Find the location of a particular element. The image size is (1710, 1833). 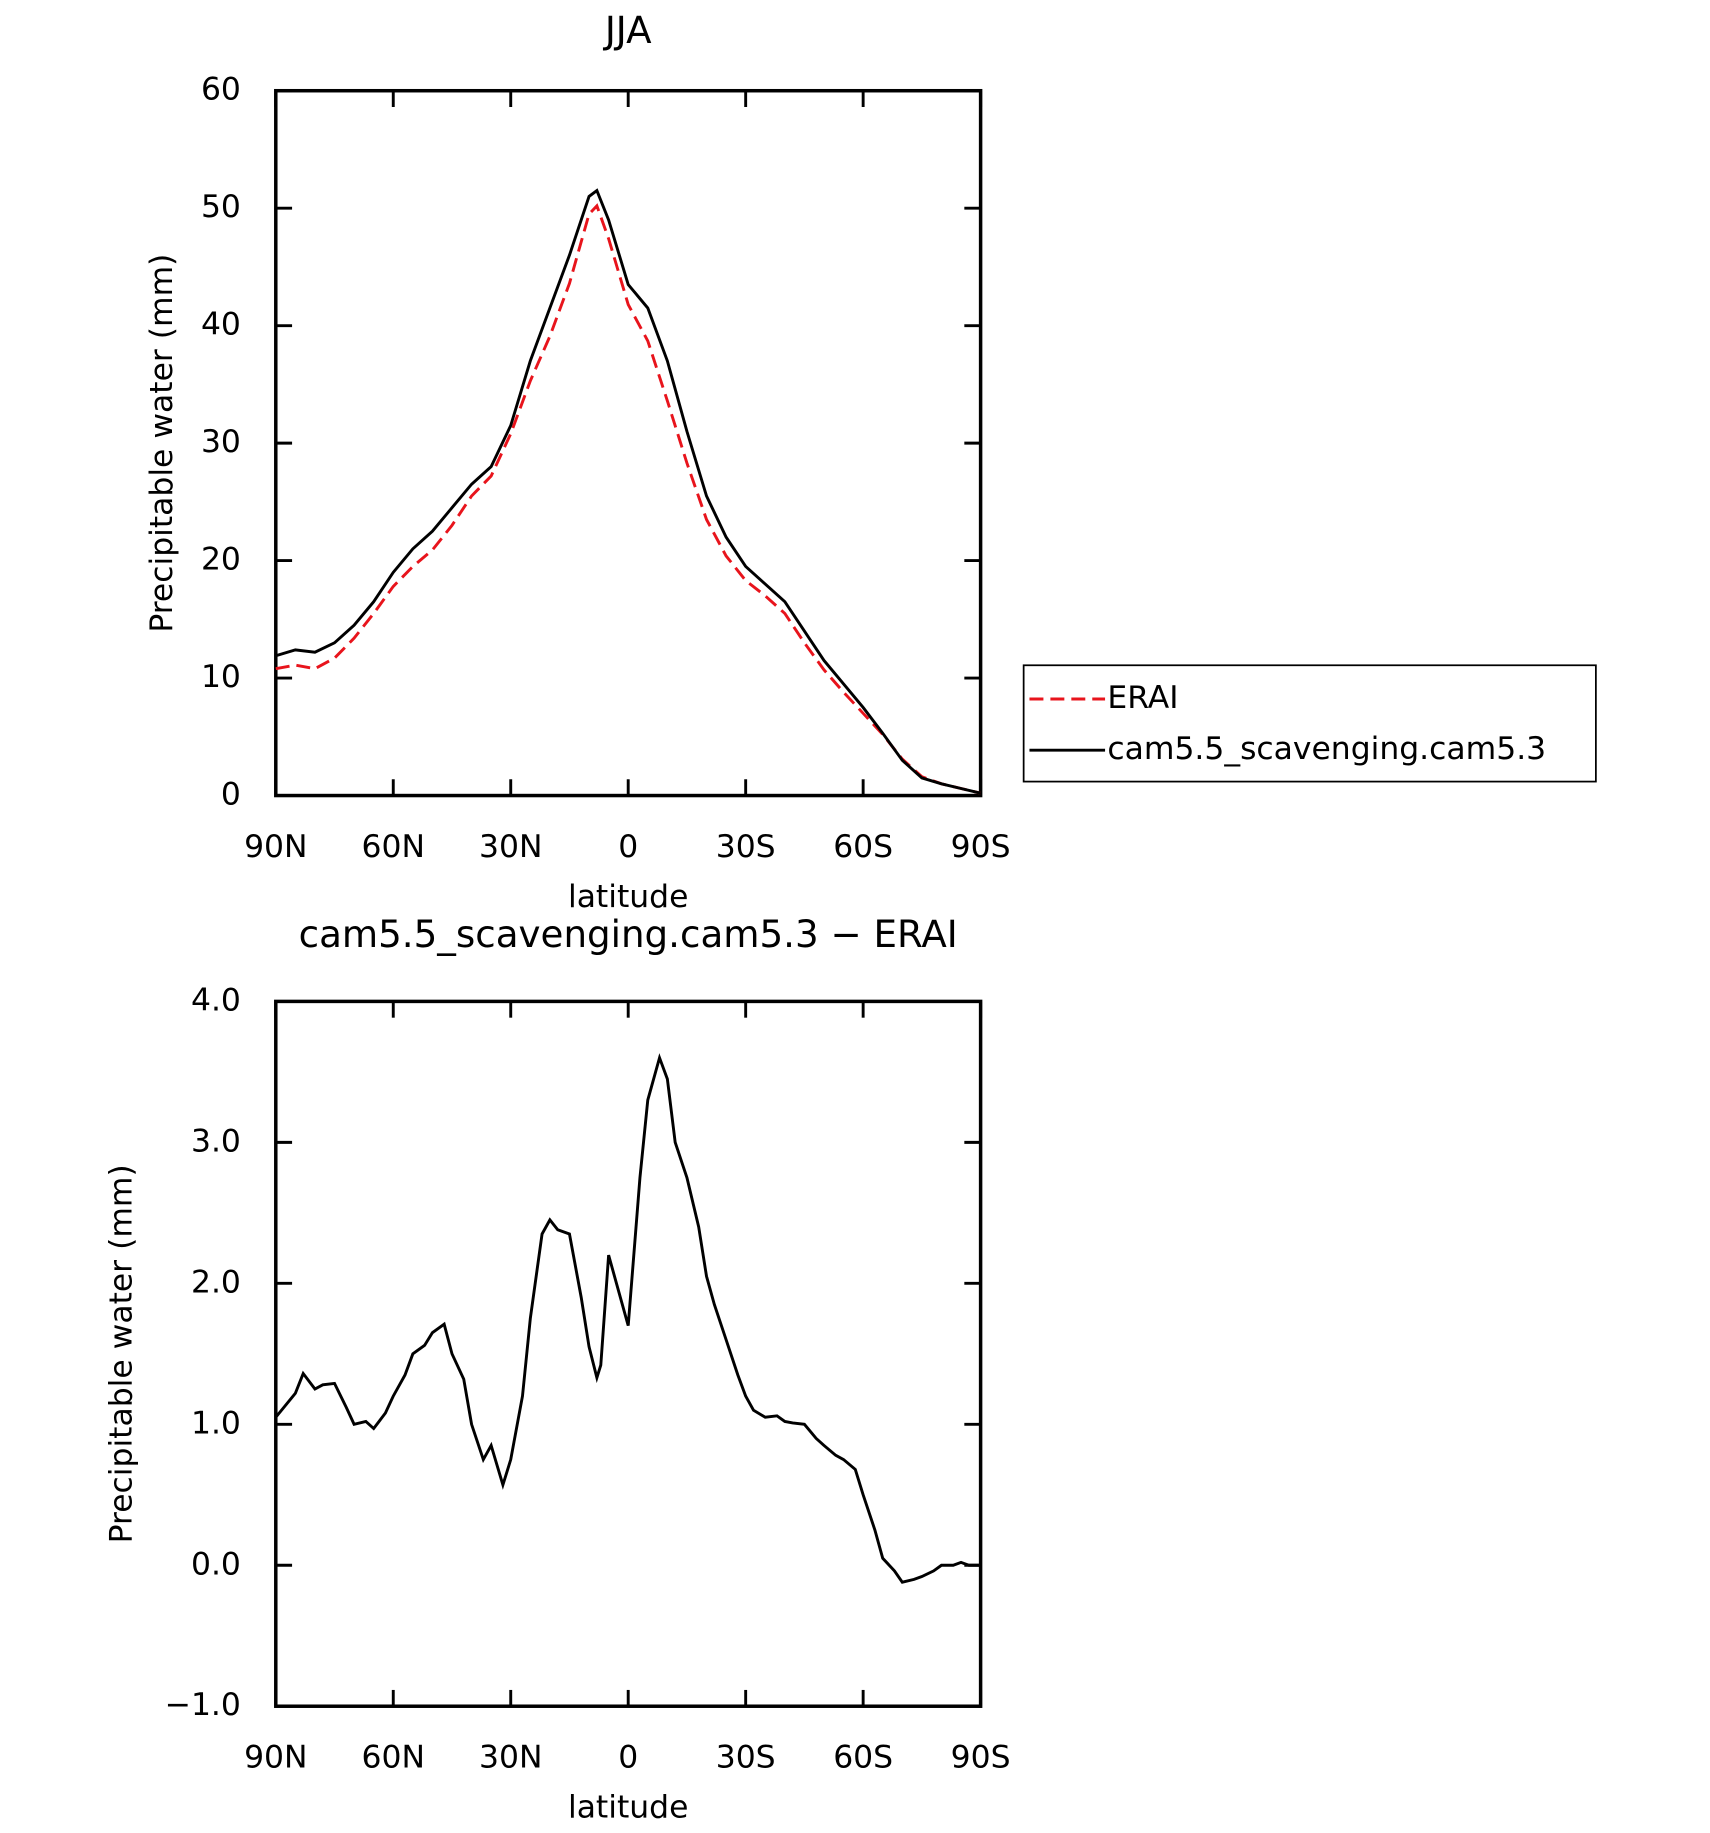

y-tick-label: 0.0 is located at coordinates (216, 1564).